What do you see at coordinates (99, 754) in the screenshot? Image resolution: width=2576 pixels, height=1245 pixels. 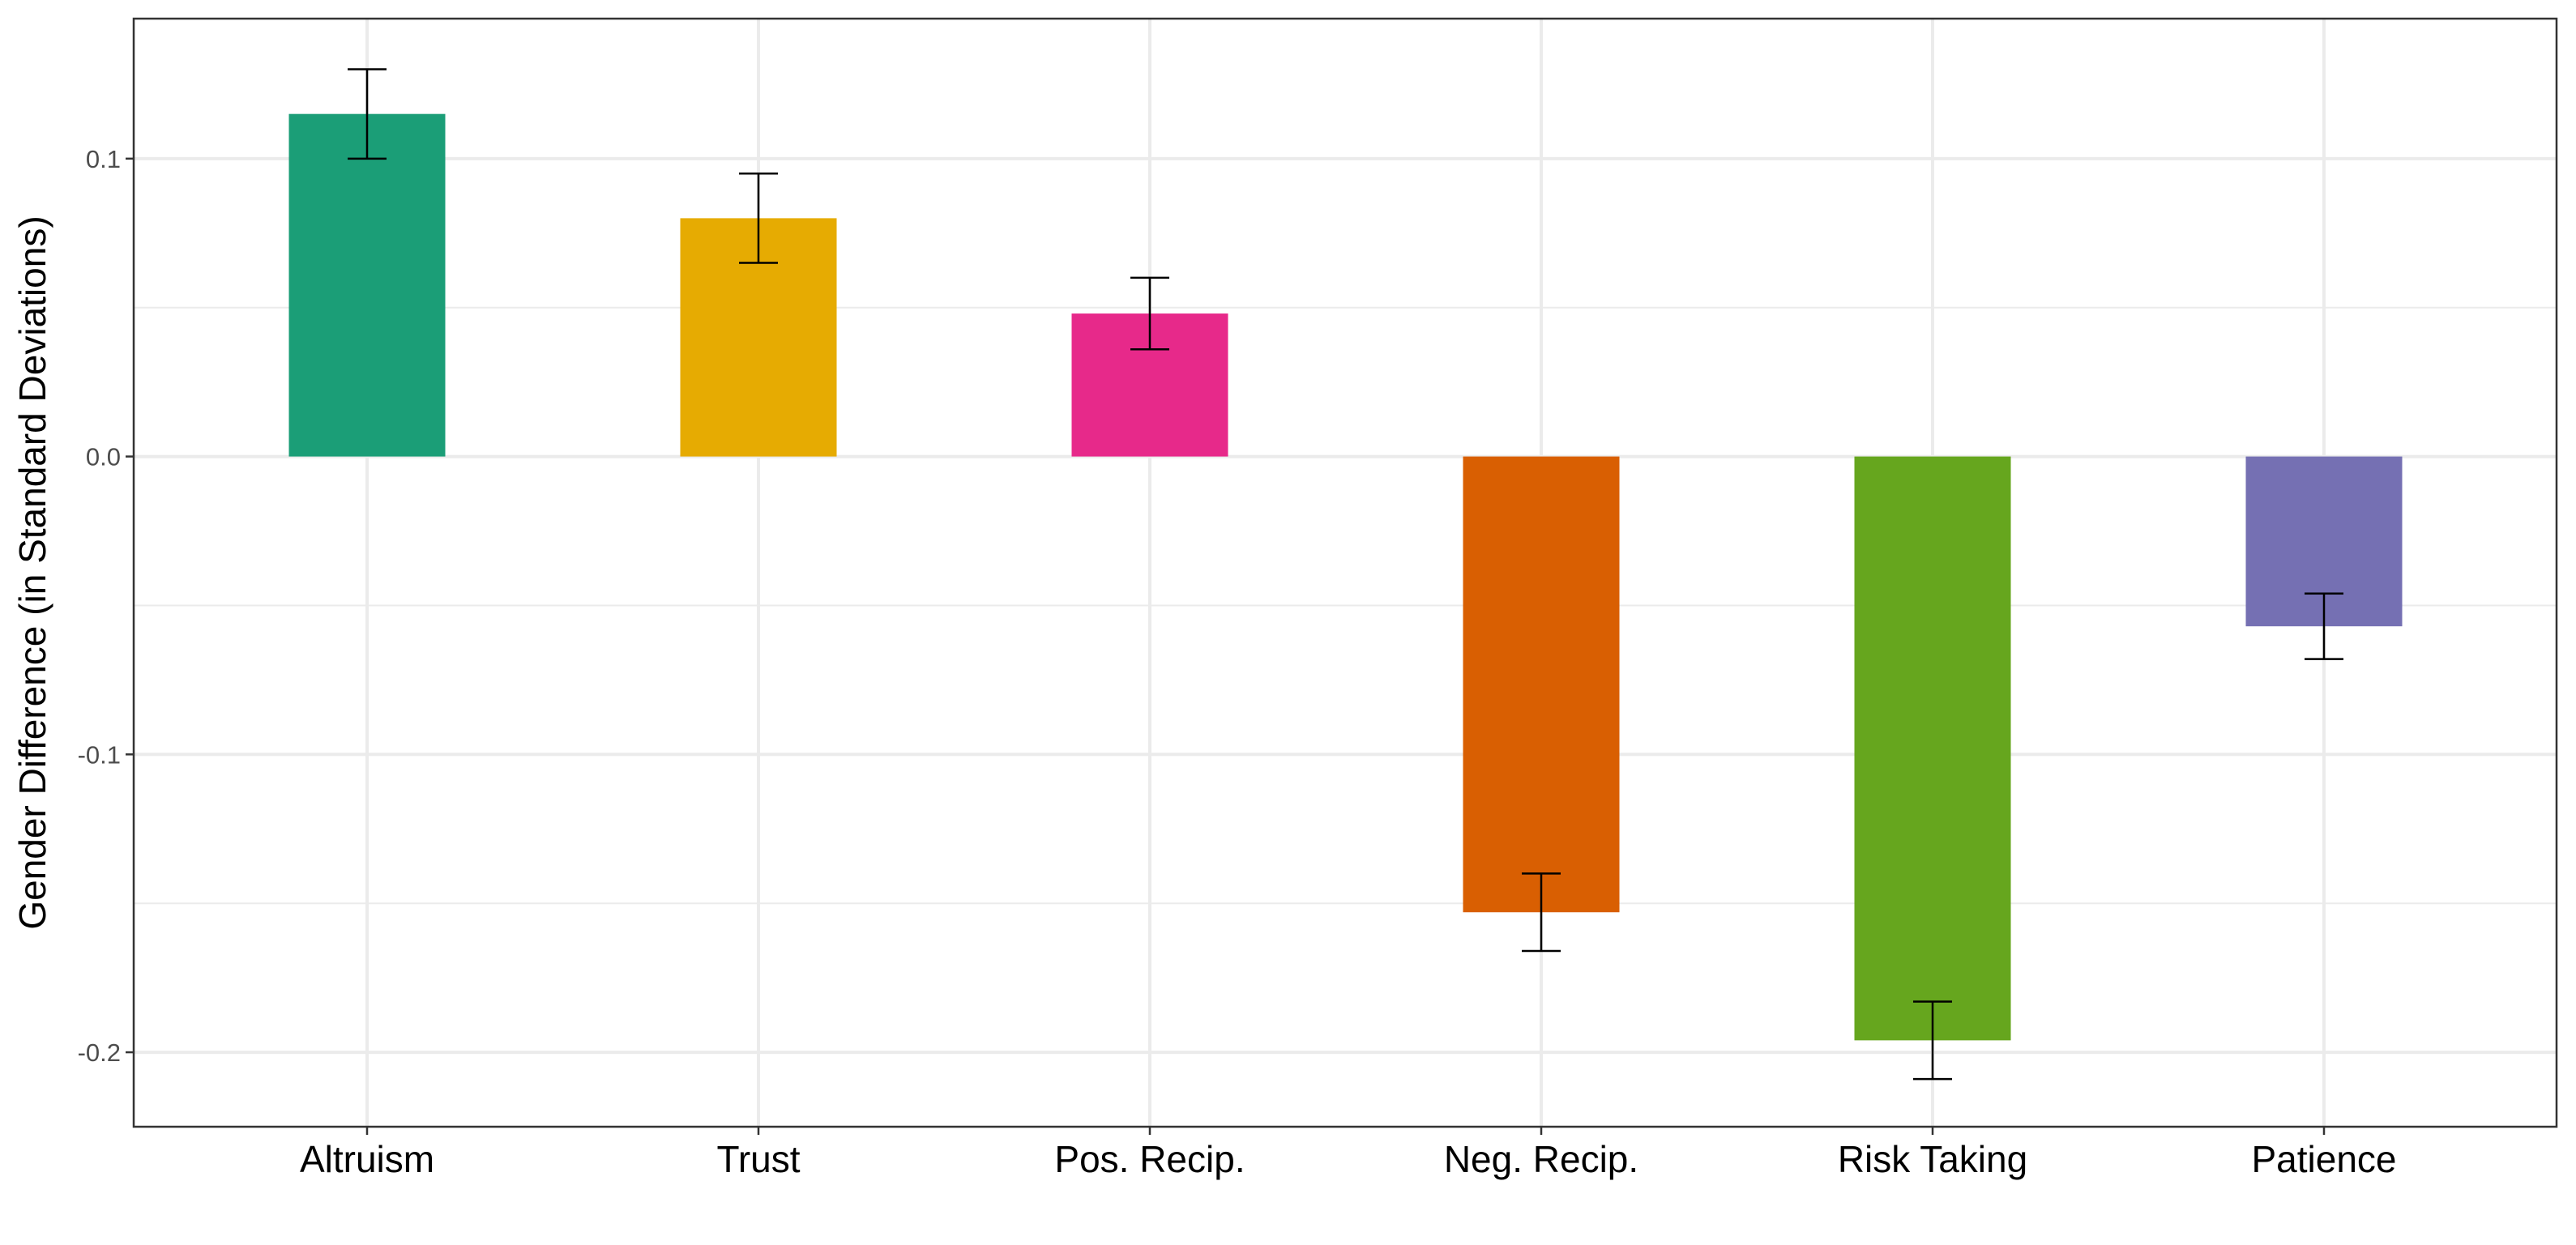 I see `y-tick-label: -0.1` at bounding box center [99, 754].